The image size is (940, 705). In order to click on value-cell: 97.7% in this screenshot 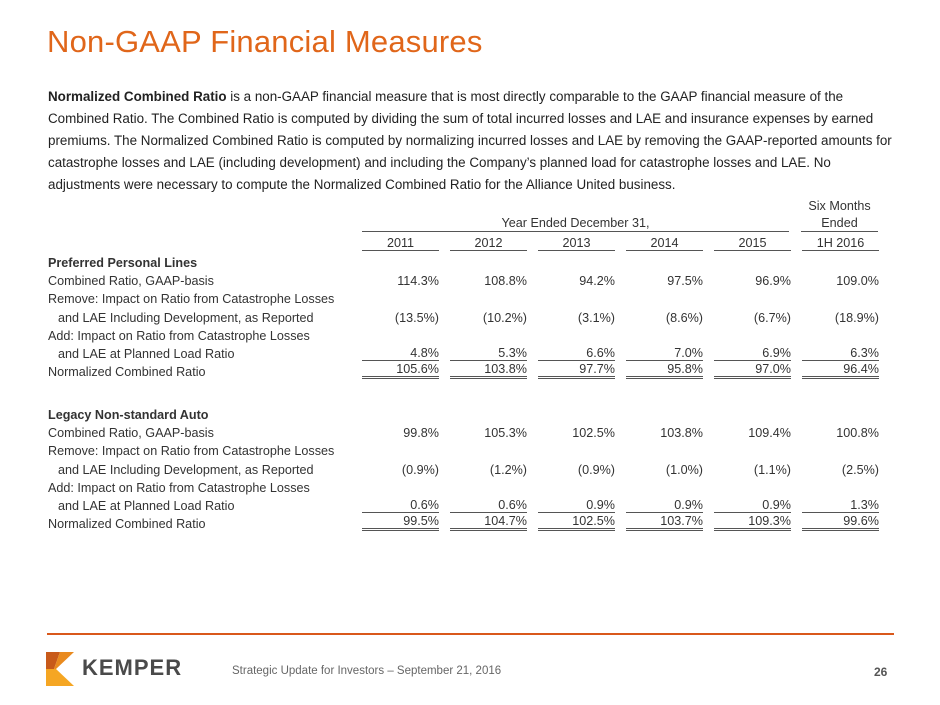, I will do `click(576, 371)`.